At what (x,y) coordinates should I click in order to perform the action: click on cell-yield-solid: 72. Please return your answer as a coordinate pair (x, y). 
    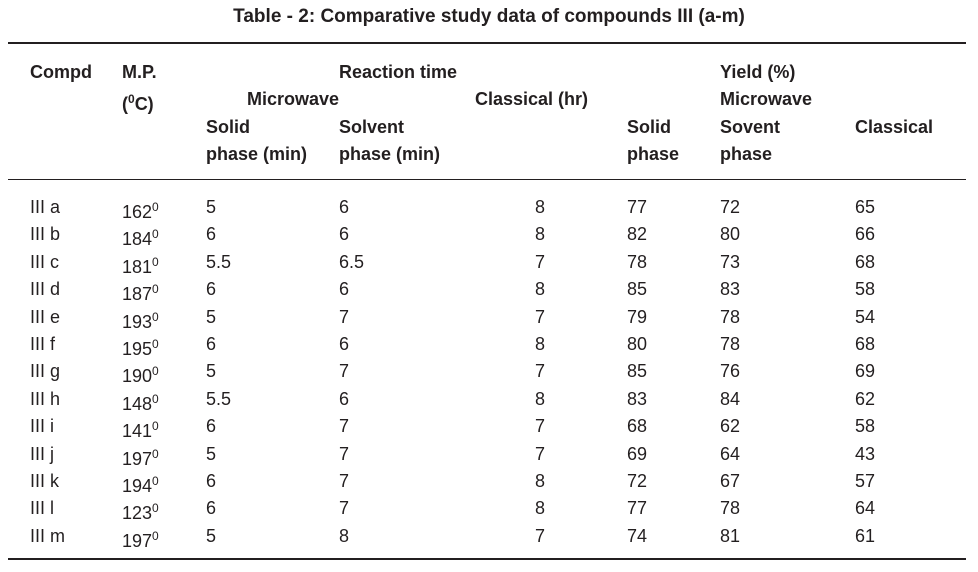
    Looking at the image, I should click on (637, 481).